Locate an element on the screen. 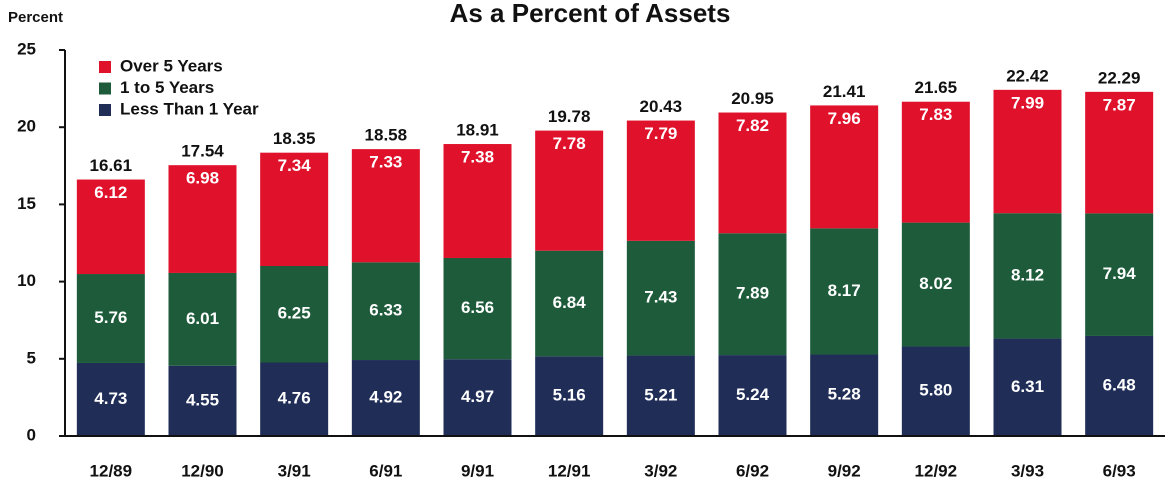 The width and height of the screenshot is (1170, 495). y-tick-label: 0 is located at coordinates (31, 434).